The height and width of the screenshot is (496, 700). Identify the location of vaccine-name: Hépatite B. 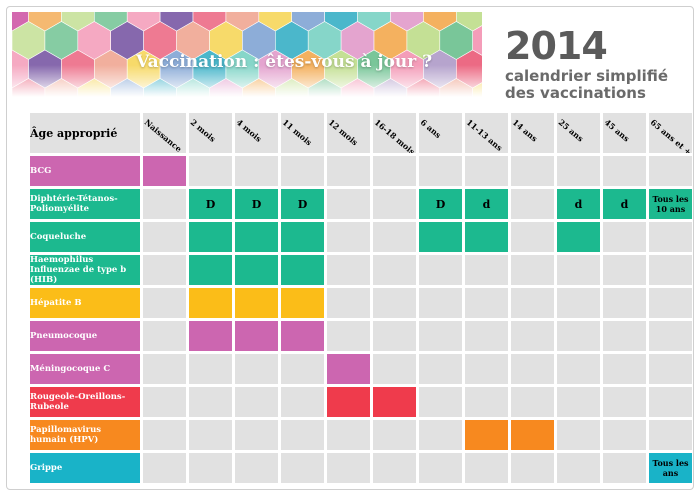
(85, 303).